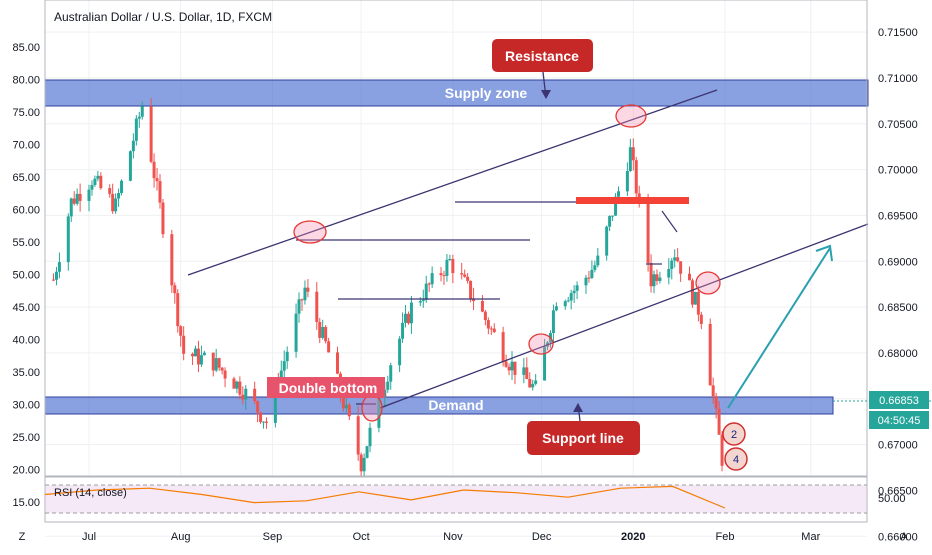 This screenshot has width=932, height=555. I want to click on resistance-callout-box, so click(542, 55).